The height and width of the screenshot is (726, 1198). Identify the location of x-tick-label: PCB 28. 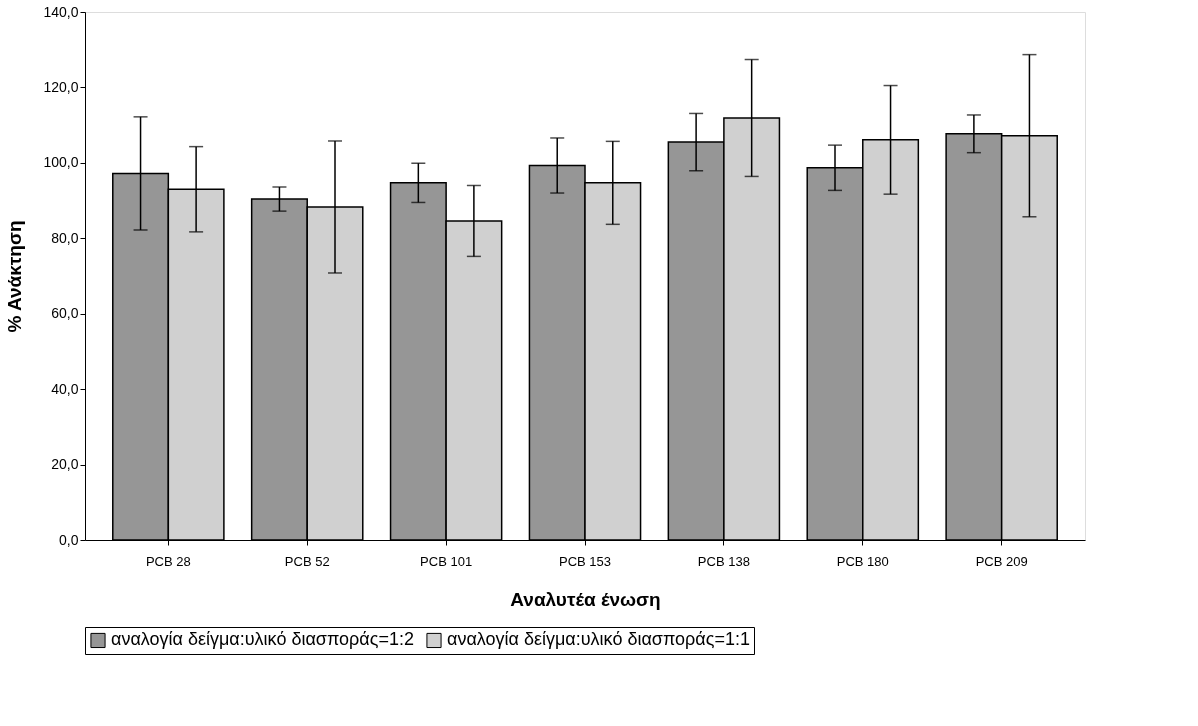
(168, 561).